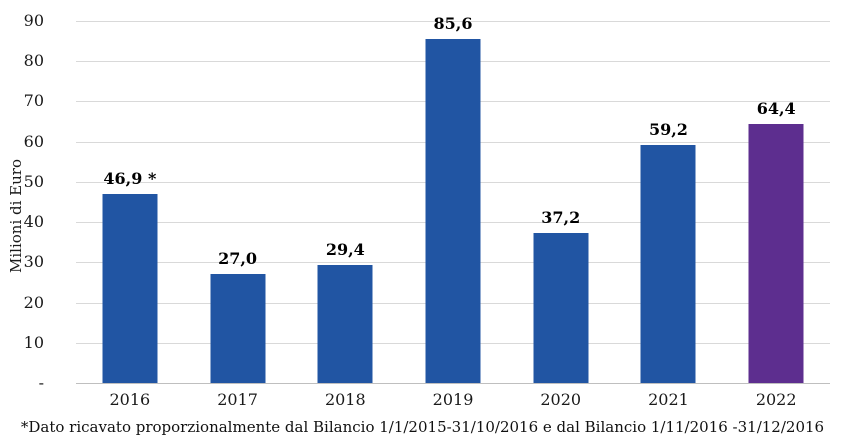  Describe the element at coordinates (345, 249) in the screenshot. I see `bar-value-label: 29,4` at that location.